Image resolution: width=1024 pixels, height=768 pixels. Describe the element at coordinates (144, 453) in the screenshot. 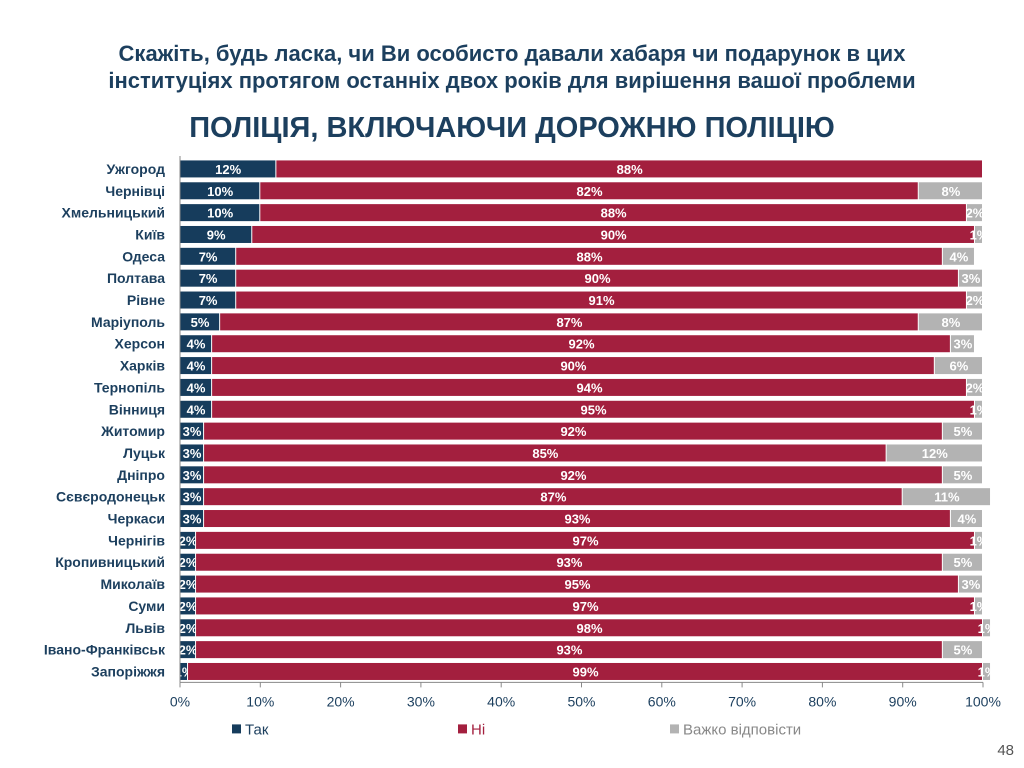

I see `category-label: Луцьк` at that location.